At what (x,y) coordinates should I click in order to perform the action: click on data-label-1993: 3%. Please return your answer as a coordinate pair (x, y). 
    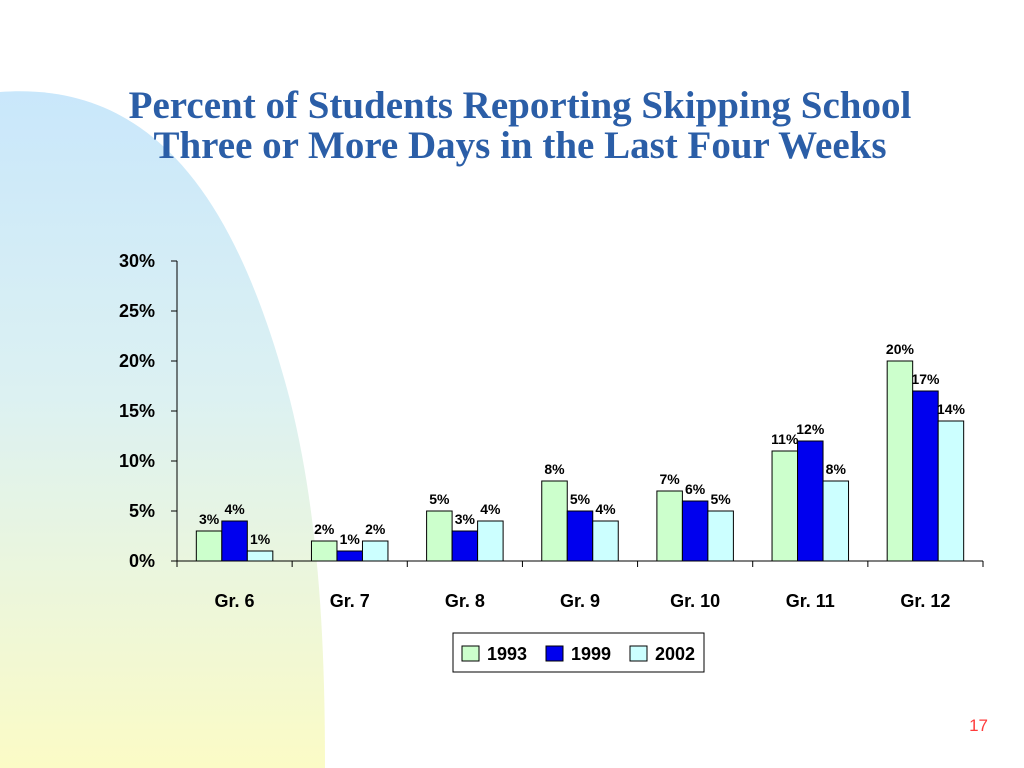
    Looking at the image, I should click on (209, 519).